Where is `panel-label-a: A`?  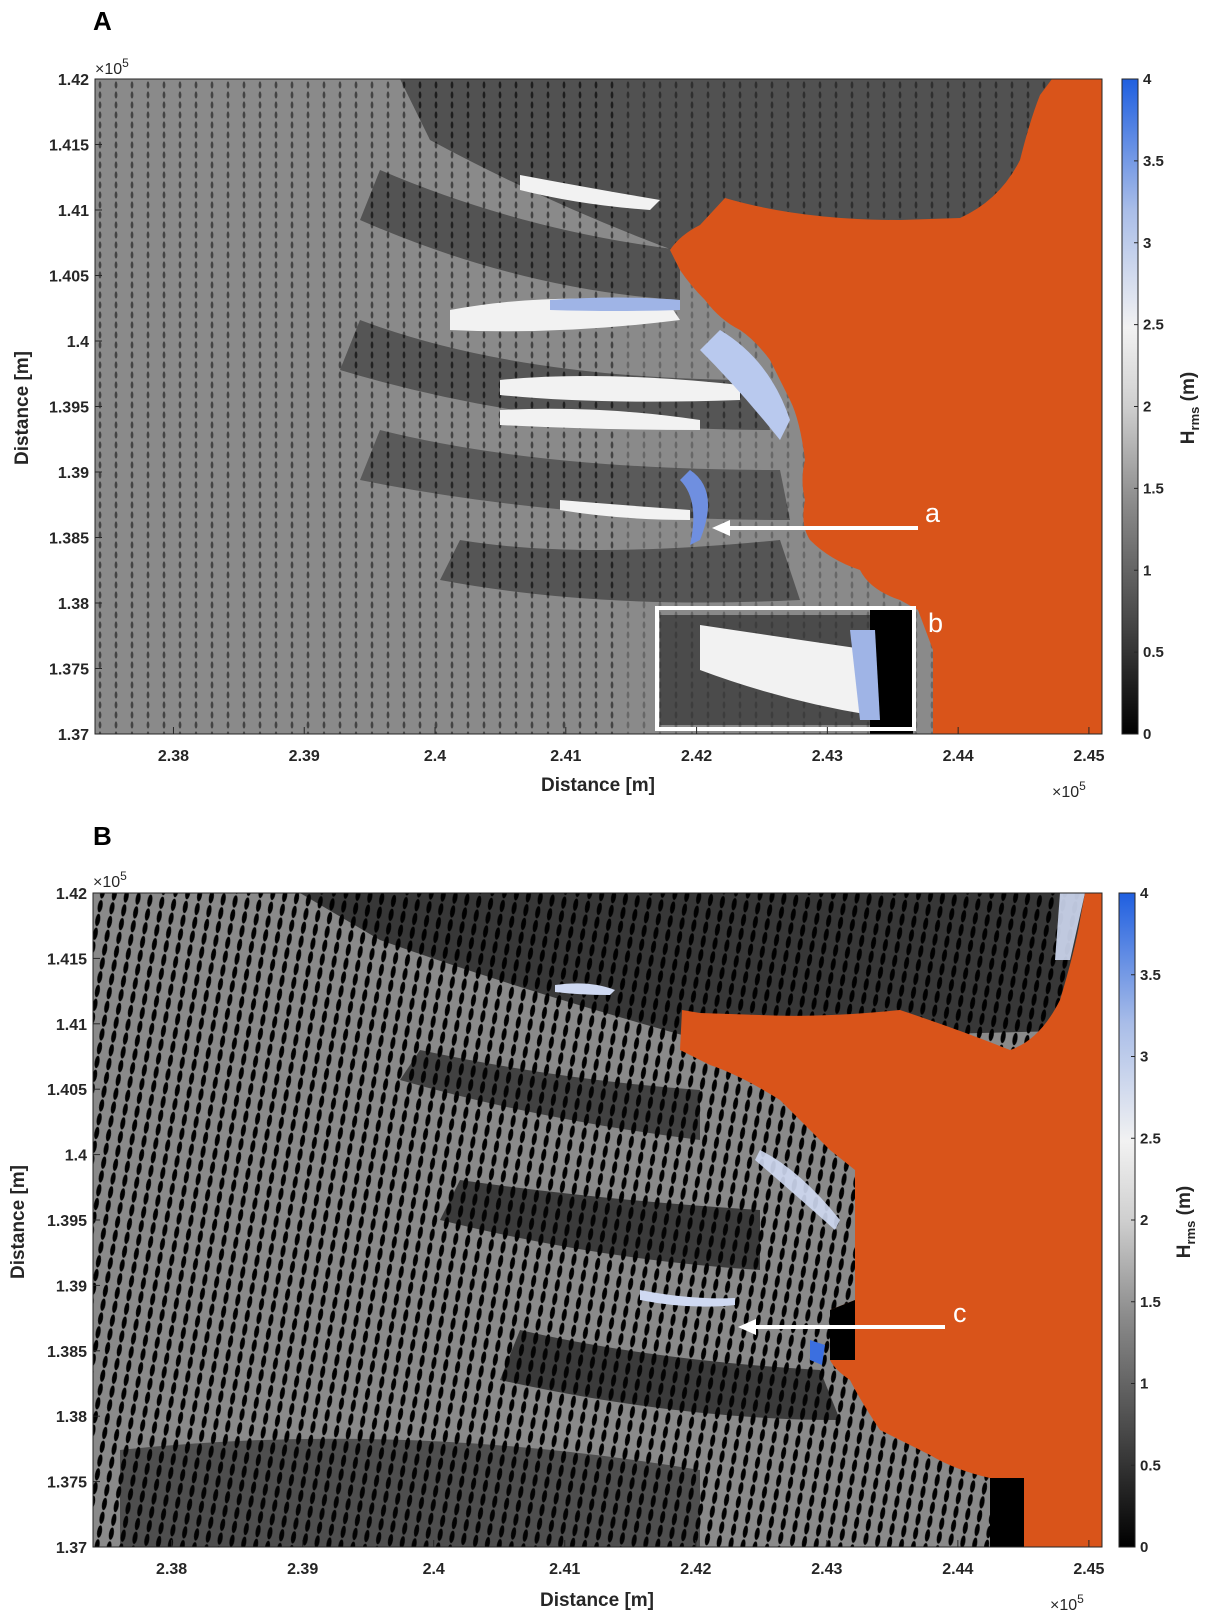
panel-label-a: A is located at coordinates (102, 21).